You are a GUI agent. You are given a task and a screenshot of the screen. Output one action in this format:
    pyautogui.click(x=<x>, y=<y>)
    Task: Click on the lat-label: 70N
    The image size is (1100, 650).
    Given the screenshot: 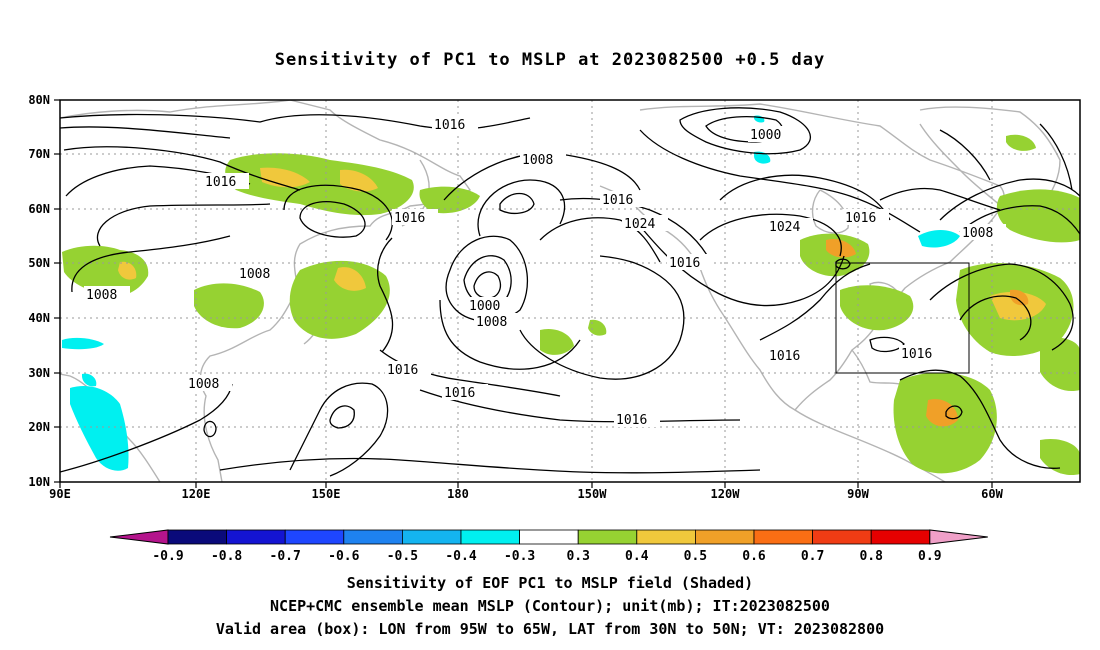 What is the action you would take?
    pyautogui.click(x=39, y=154)
    